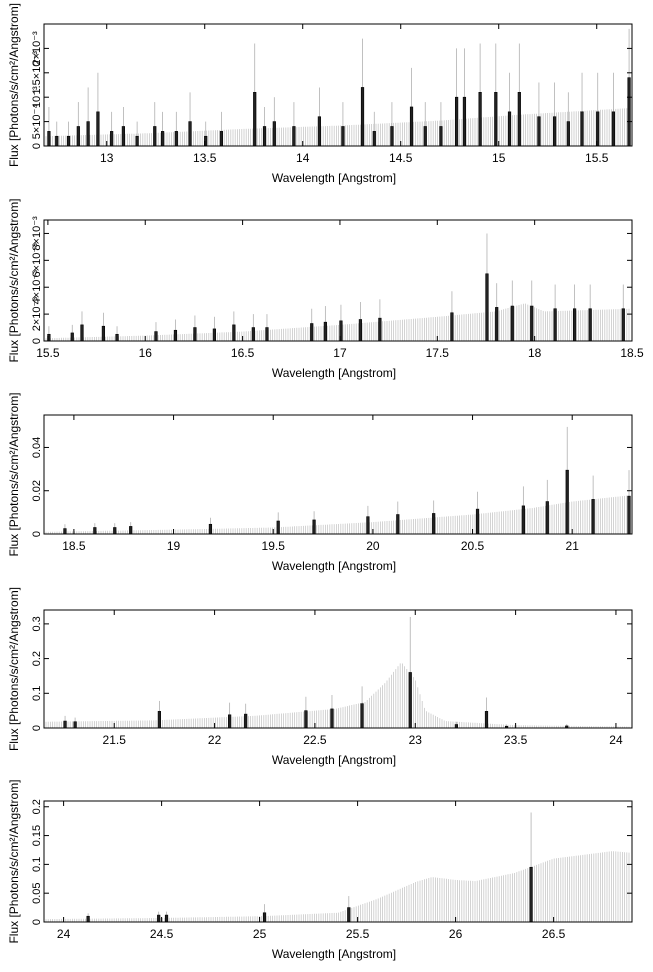  What do you see at coordinates (37, 260) in the screenshot?
I see `y-tick-label: 6×10⁻³` at bounding box center [37, 260].